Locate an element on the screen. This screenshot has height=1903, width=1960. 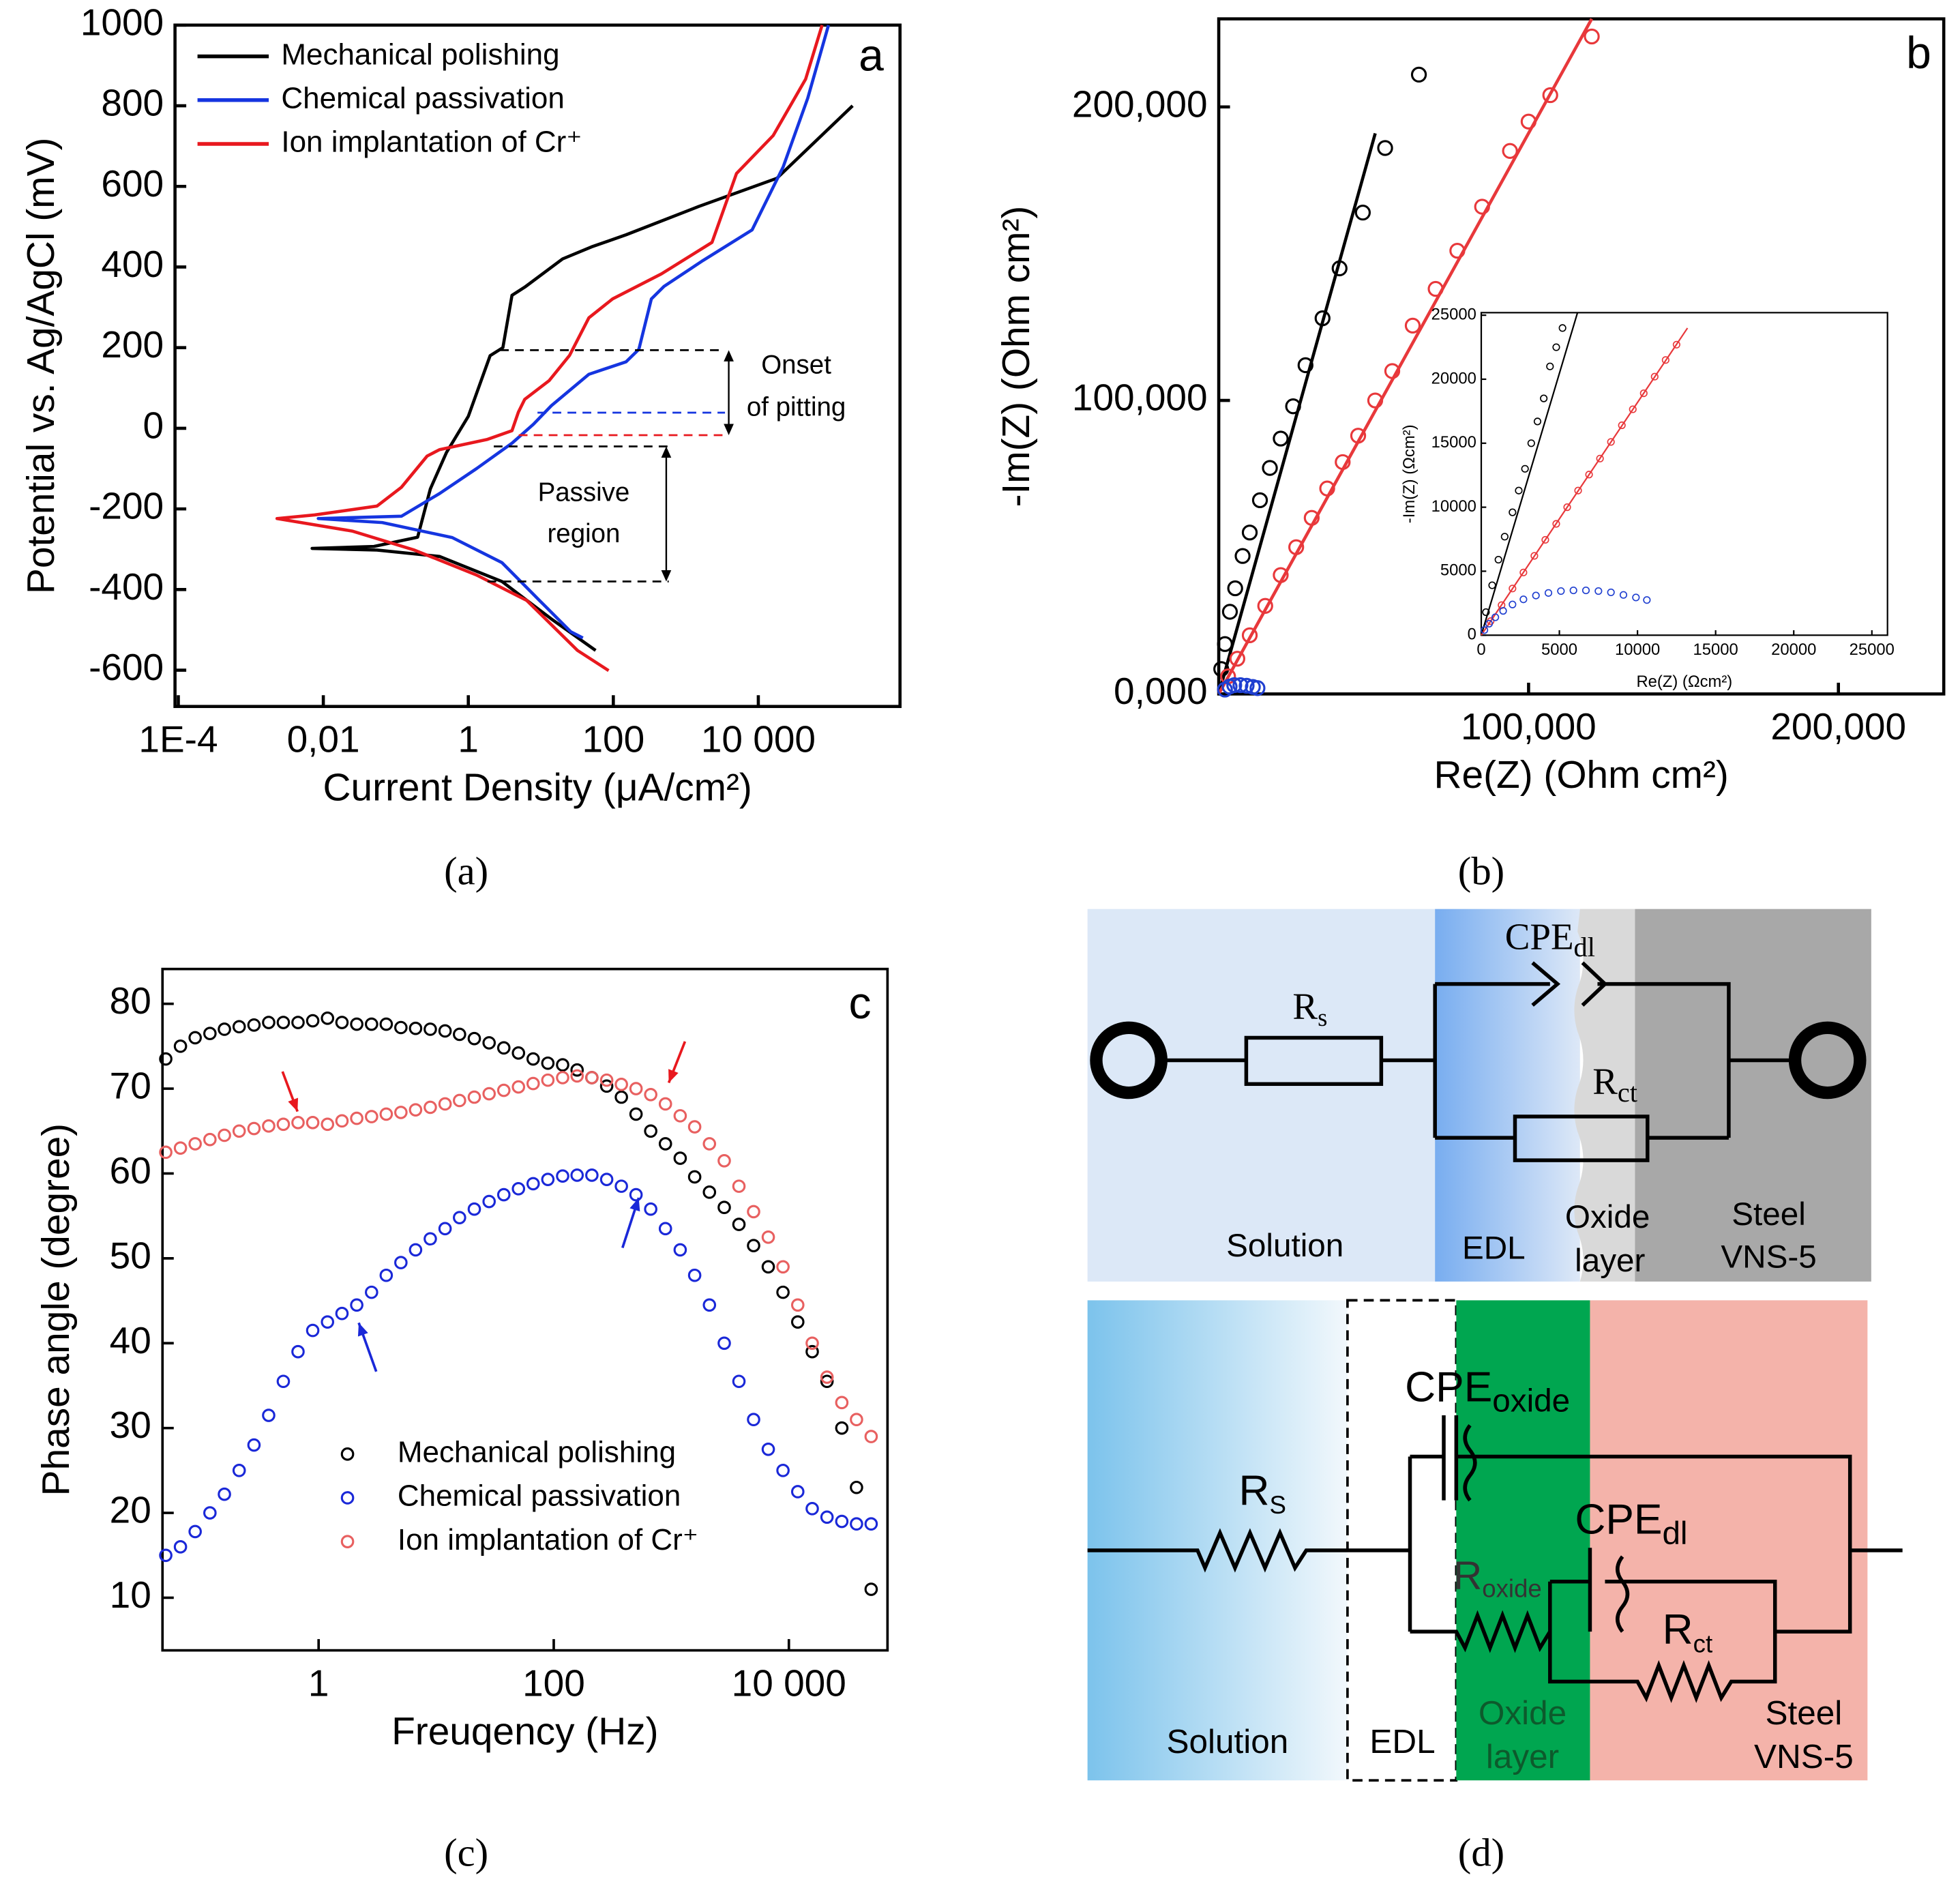
annotation: region is located at coordinates (583, 533).